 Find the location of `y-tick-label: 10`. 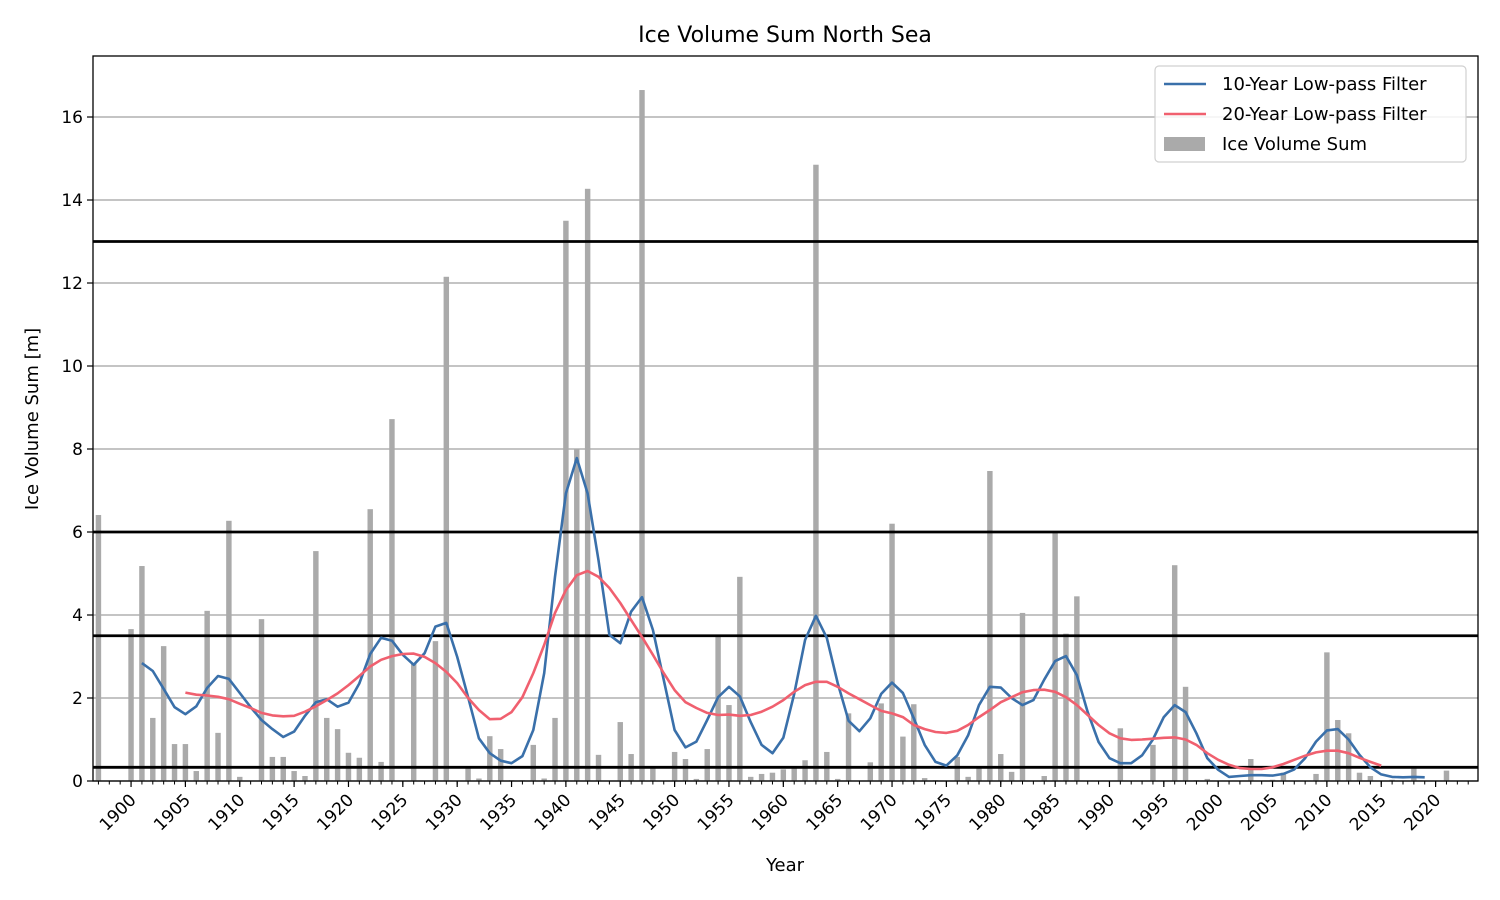

y-tick-label: 10 is located at coordinates (72, 367).